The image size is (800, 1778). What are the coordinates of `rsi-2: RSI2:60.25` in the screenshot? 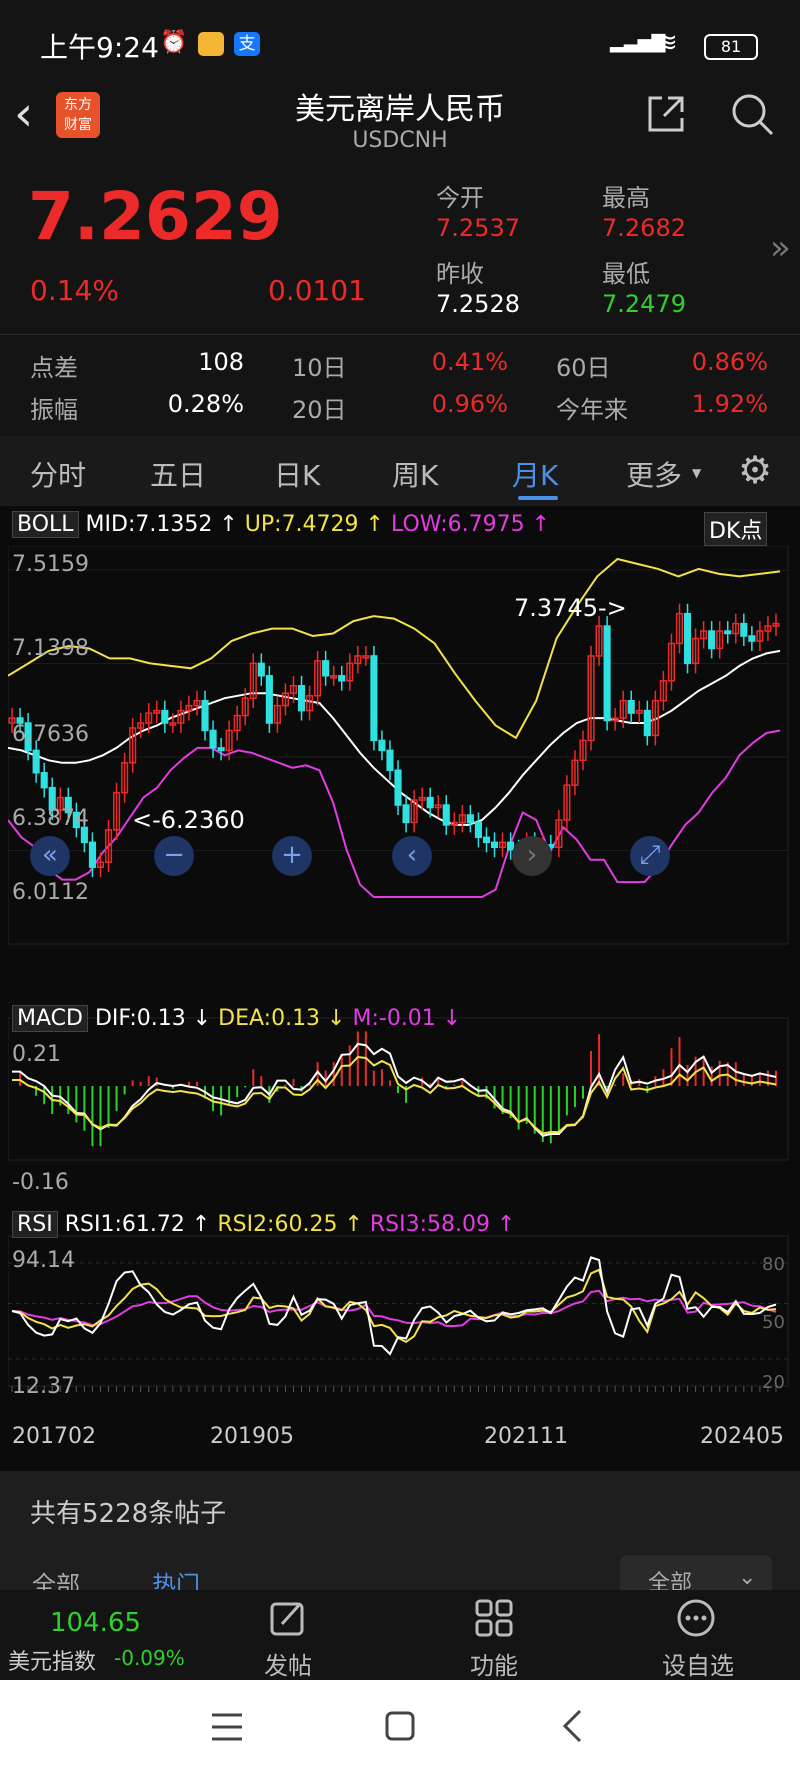 It's located at (277, 1224).